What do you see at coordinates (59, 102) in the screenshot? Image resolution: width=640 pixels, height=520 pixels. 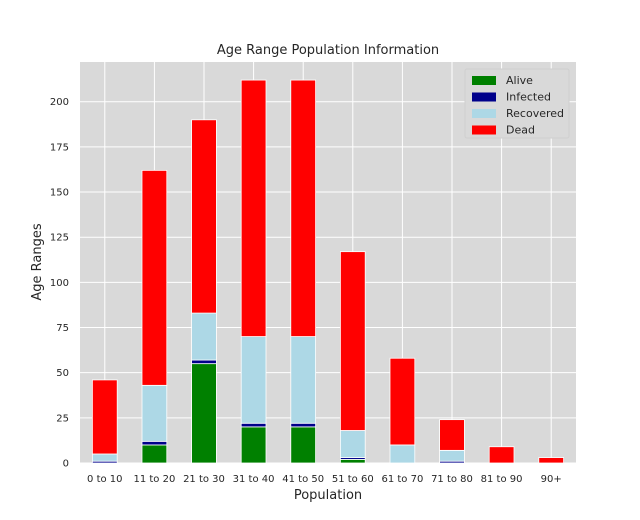 I see `y-tick-label: 200` at bounding box center [59, 102].